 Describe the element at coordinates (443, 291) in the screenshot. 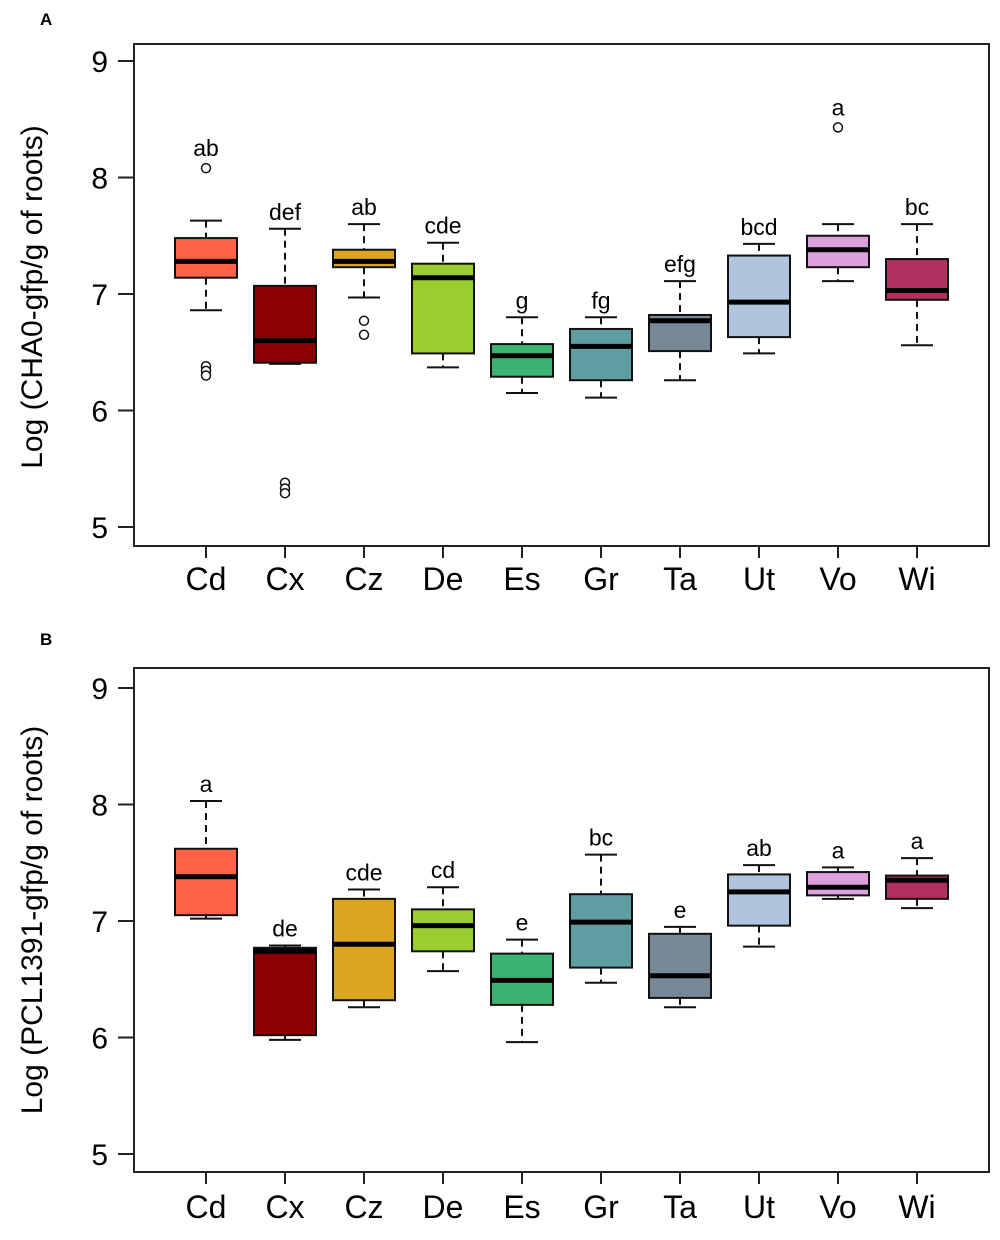

I see `box-de: cde` at that location.